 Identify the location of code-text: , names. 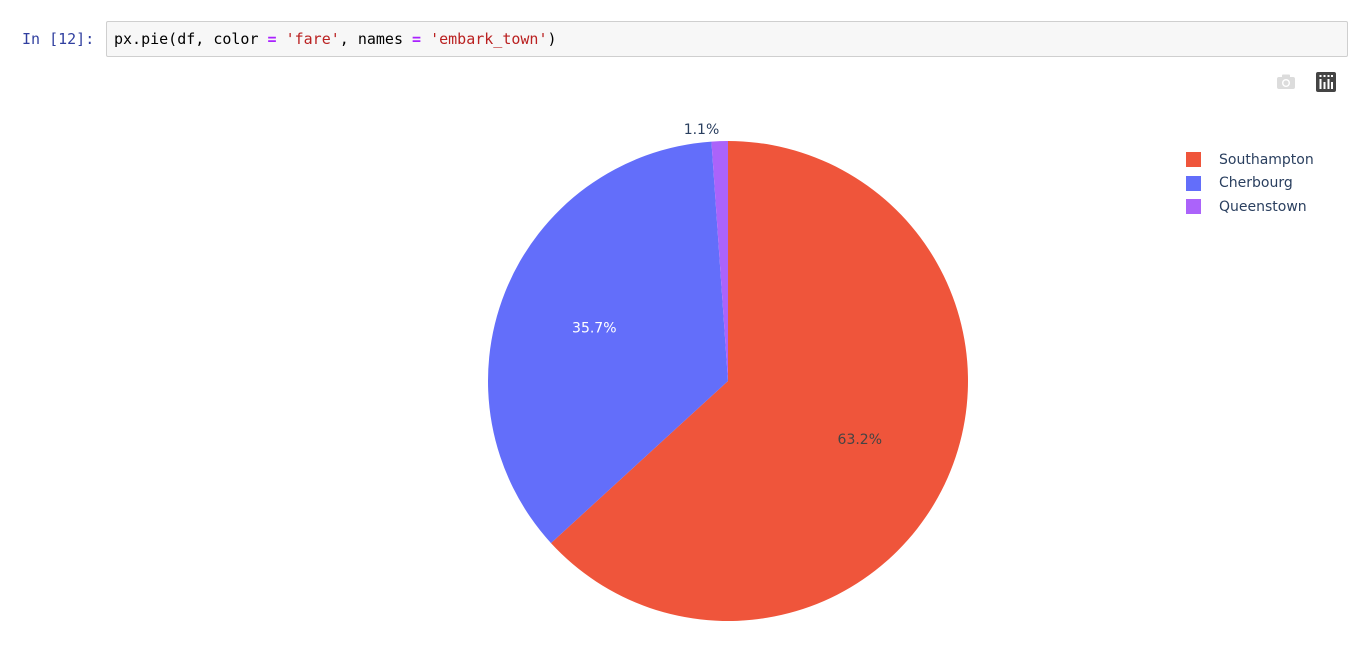
(376, 39).